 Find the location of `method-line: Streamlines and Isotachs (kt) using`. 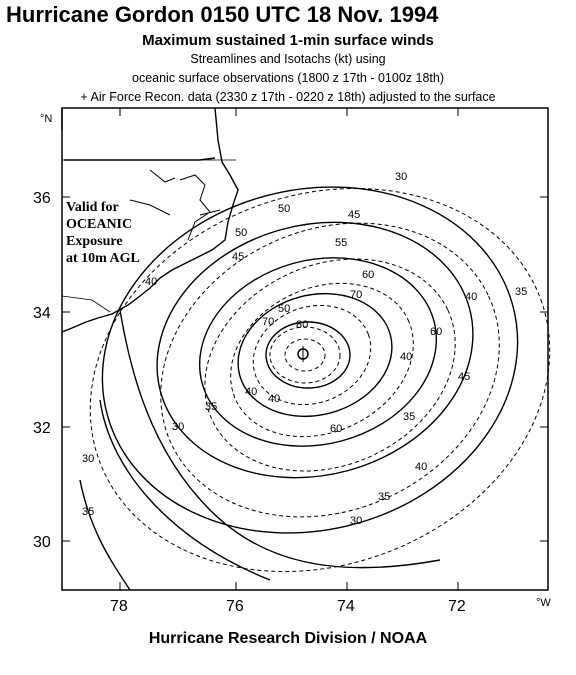

method-line: Streamlines and Isotachs (kt) using is located at coordinates (288, 59).